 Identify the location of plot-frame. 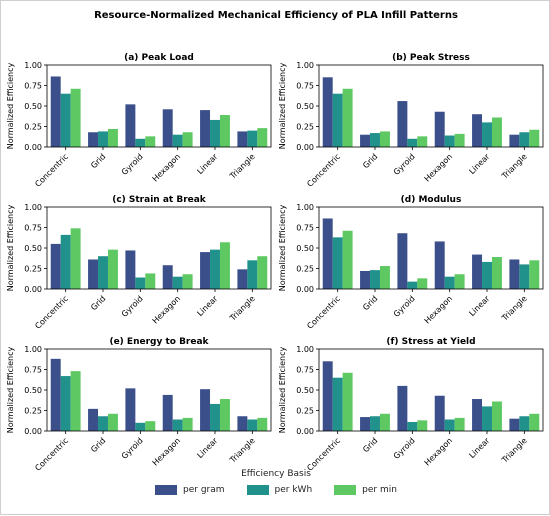
(431, 106).